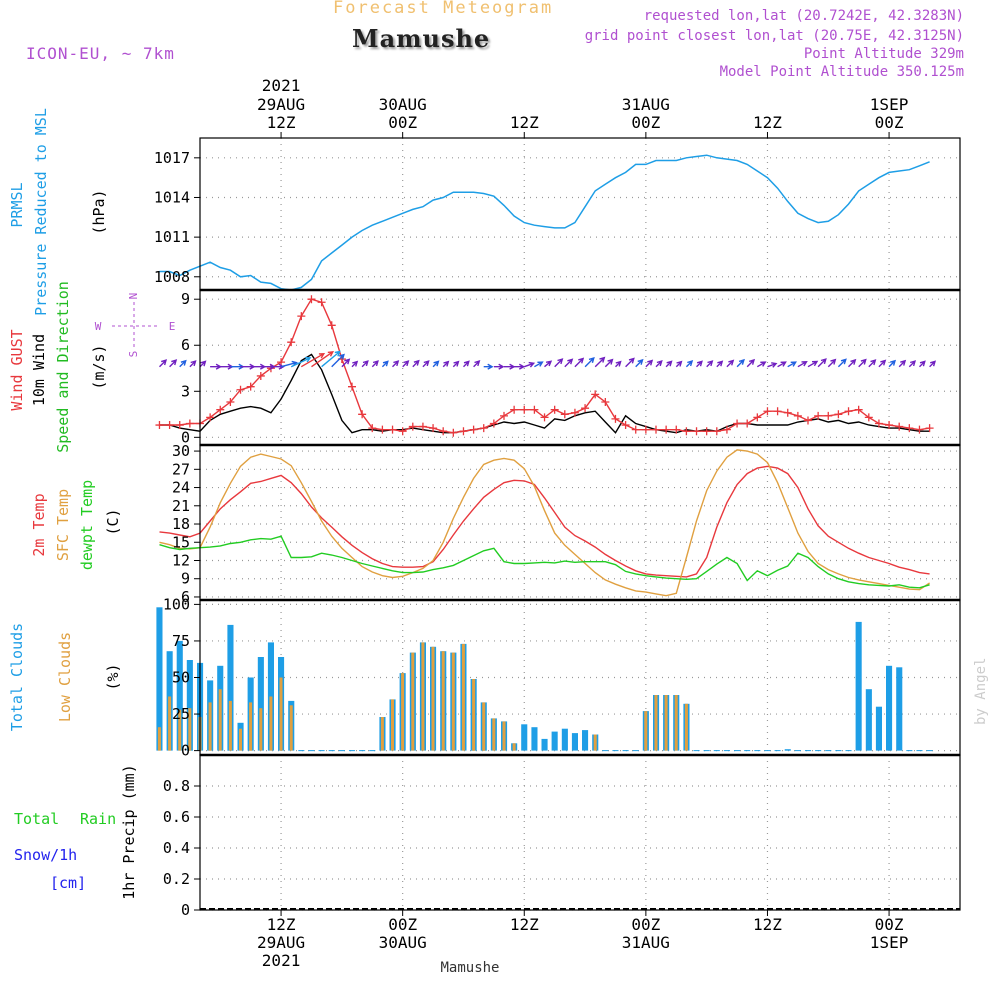  I want to click on precip-rain-label: Rain, so click(98, 819).